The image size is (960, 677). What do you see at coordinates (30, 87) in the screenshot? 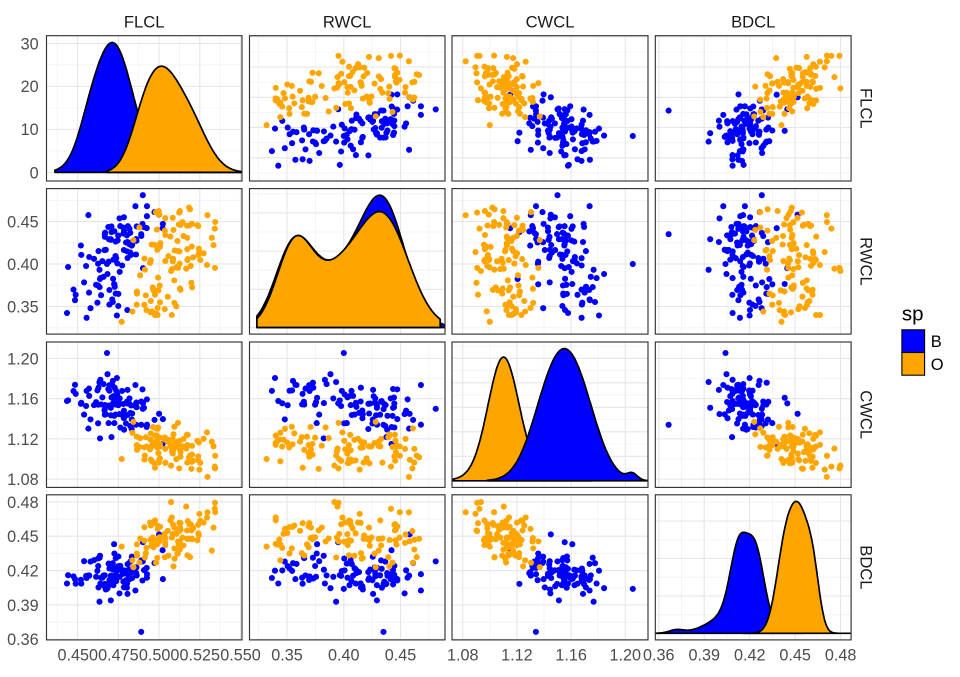
I see `svg-text: 20` at bounding box center [30, 87].